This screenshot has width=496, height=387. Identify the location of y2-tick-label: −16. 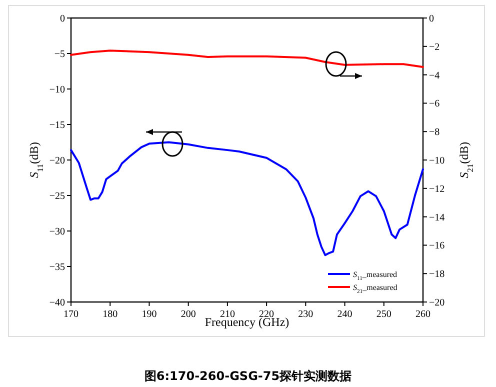
(437, 246).